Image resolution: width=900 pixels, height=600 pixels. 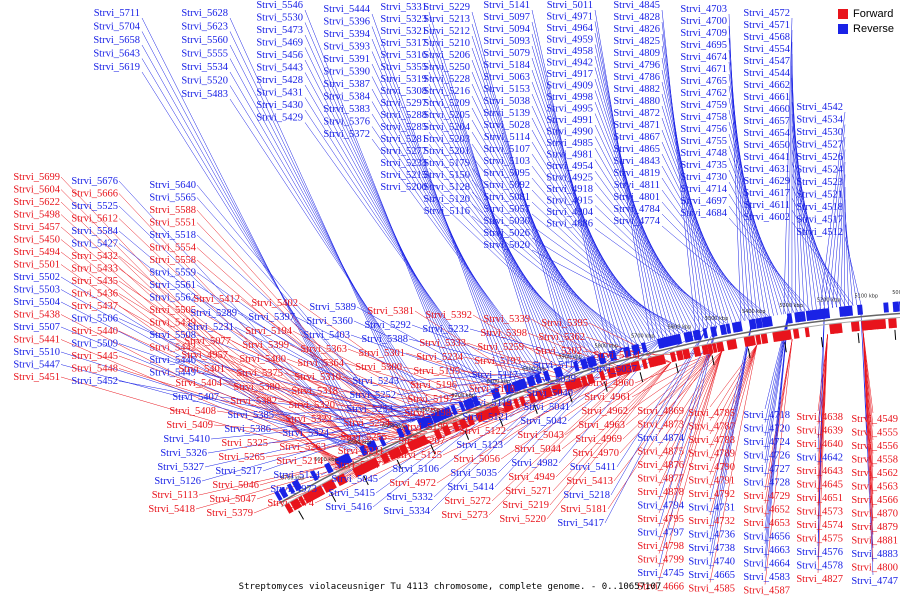 What do you see at coordinates (204, 13) in the screenshot?
I see `gene-label: Strvi_5628` at bounding box center [204, 13].